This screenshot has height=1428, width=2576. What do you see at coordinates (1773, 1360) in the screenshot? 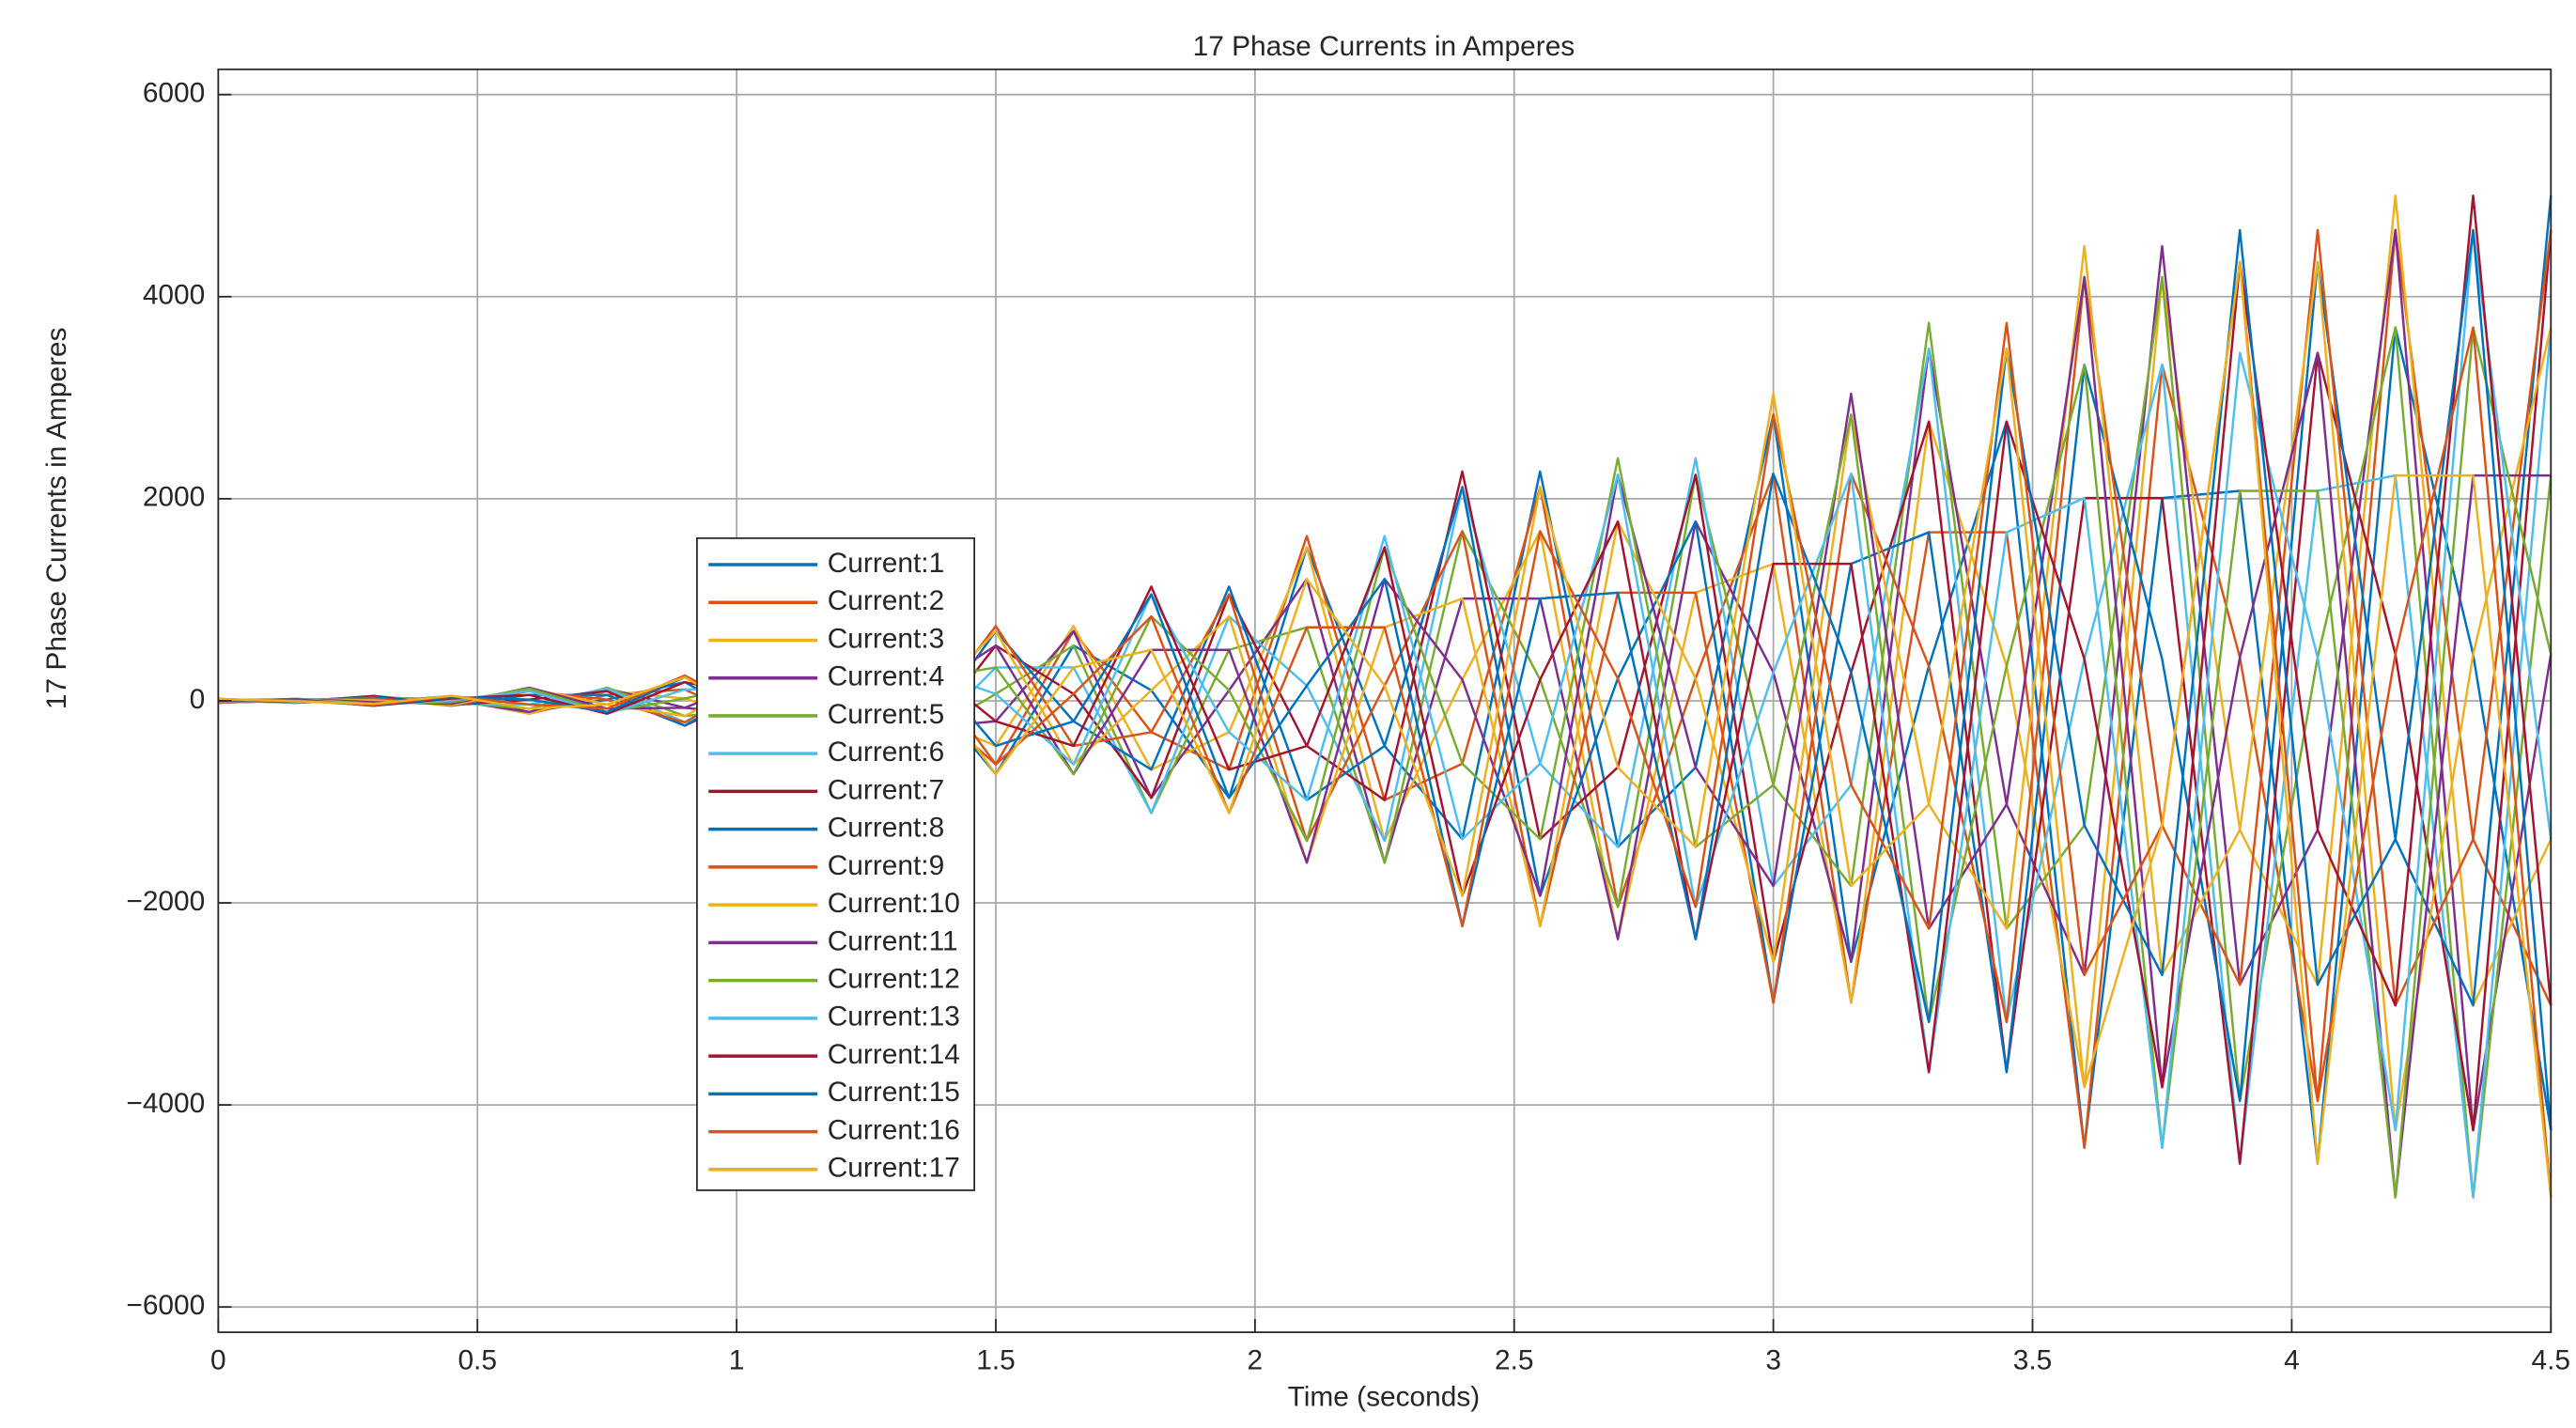
I see `x-tick-label: 3` at bounding box center [1773, 1360].